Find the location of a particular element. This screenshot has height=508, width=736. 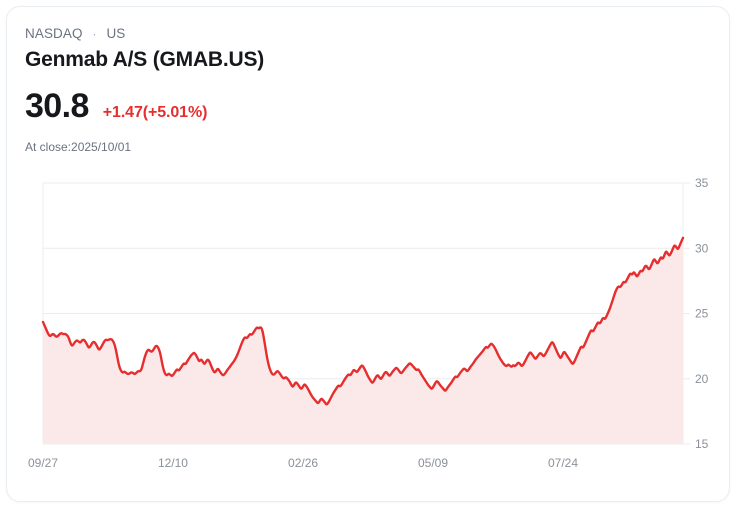

y-axis-tick-label: 25 is located at coordinates (702, 314).